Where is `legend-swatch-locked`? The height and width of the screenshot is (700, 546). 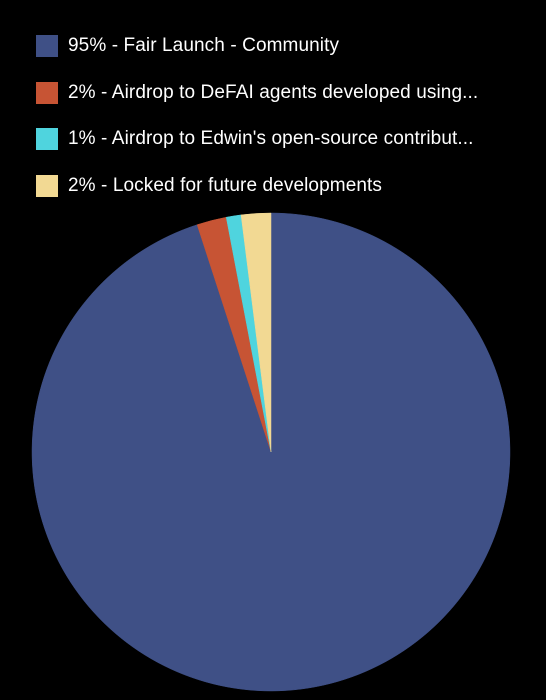 legend-swatch-locked is located at coordinates (47, 185).